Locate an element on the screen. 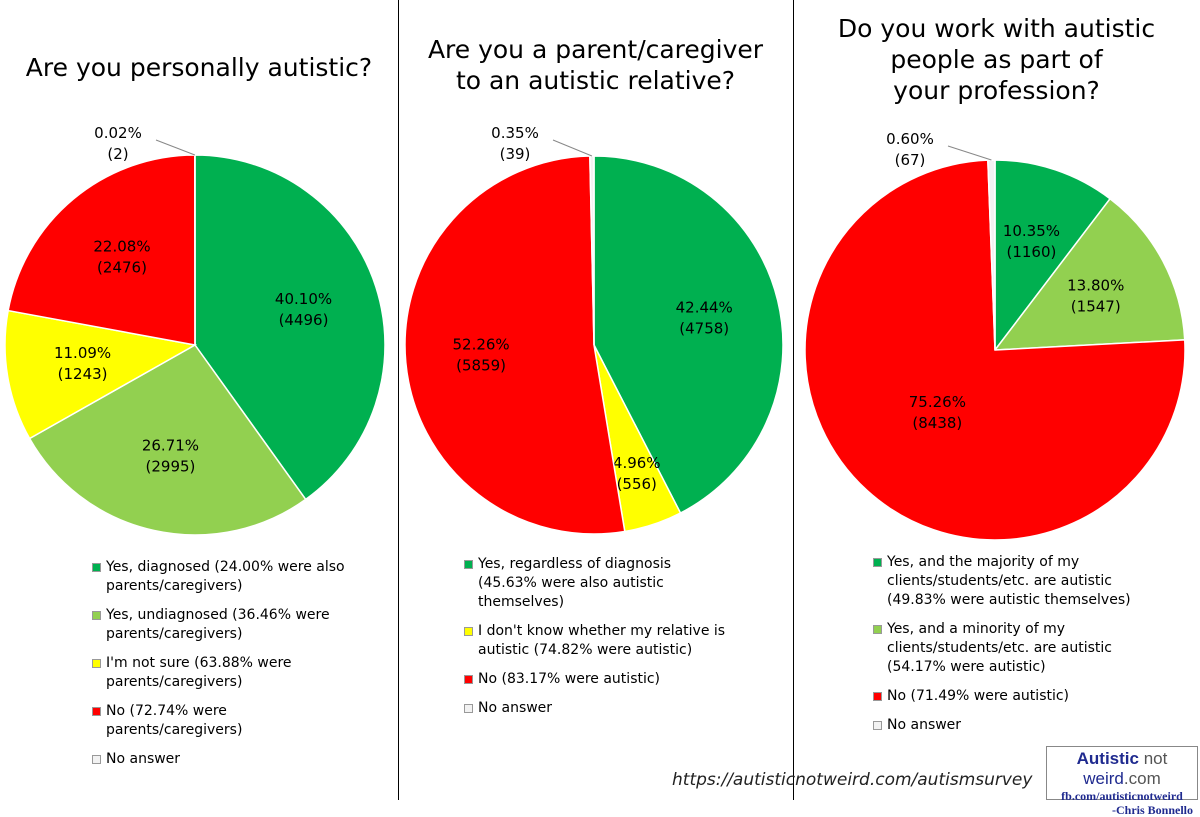  legend-label: No (72.74% were parents/caregivers) is located at coordinates (174, 720).